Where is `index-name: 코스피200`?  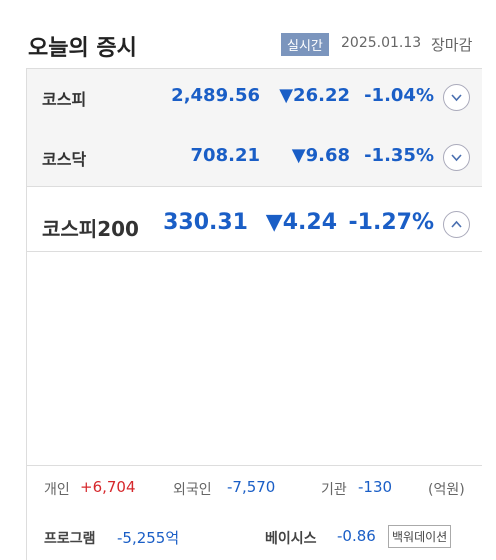 index-name: 코스피200 is located at coordinates (90, 229).